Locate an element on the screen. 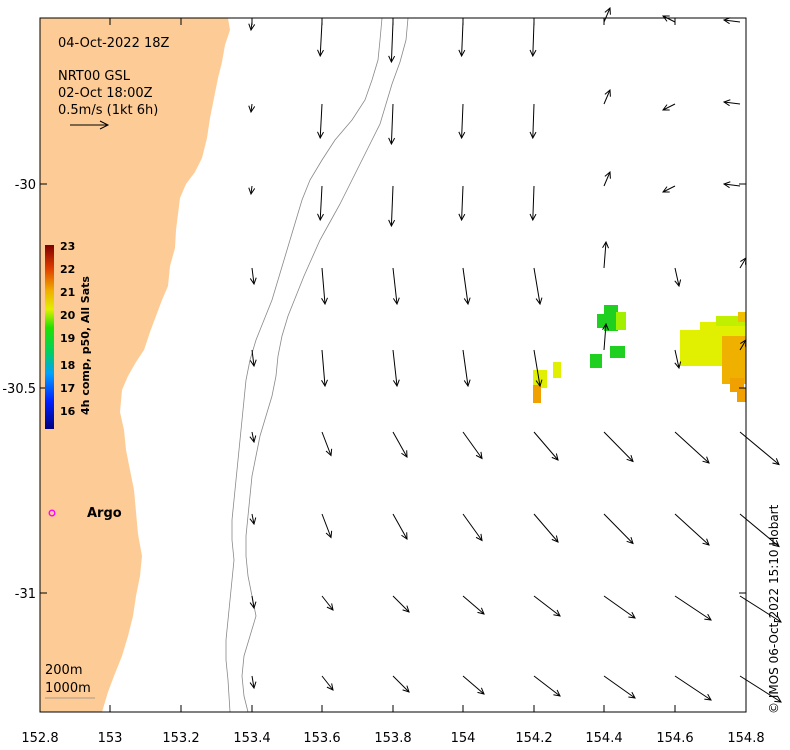 The width and height of the screenshot is (790, 750). x-tick-label: 153.4 is located at coordinates (251, 738).